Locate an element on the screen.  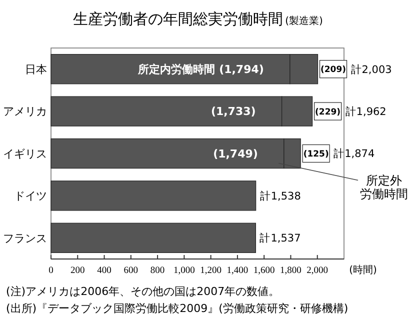
x-tick-label: 400 is located at coordinates (104, 271).